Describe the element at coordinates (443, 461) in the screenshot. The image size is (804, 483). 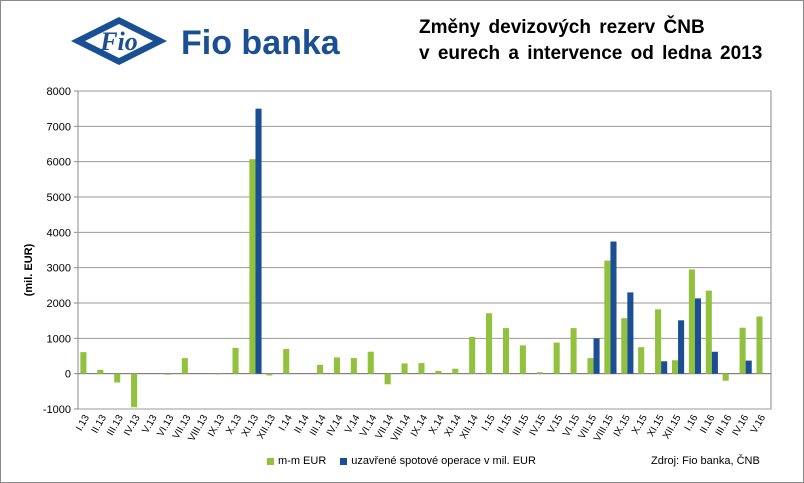
I see `legend-label-spot-operations: uzavřené spotové operace v mil. EUR` at that location.